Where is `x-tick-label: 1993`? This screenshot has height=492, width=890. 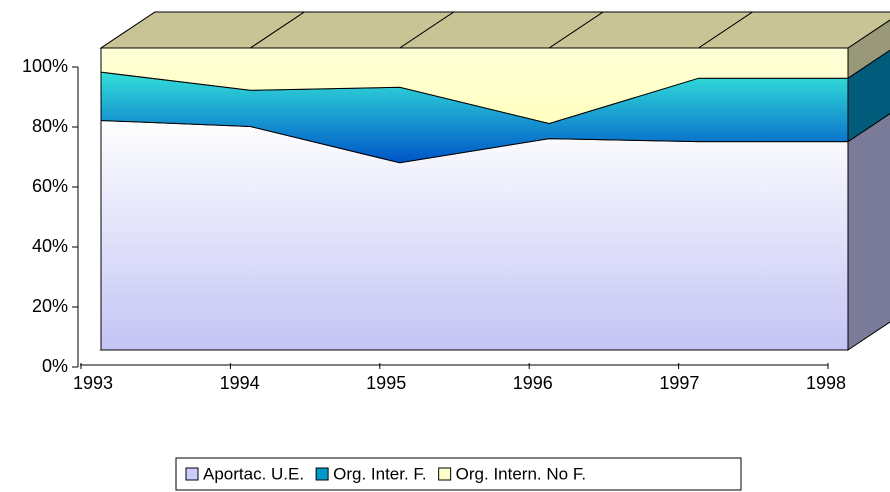
x-tick-label: 1993 is located at coordinates (93, 383).